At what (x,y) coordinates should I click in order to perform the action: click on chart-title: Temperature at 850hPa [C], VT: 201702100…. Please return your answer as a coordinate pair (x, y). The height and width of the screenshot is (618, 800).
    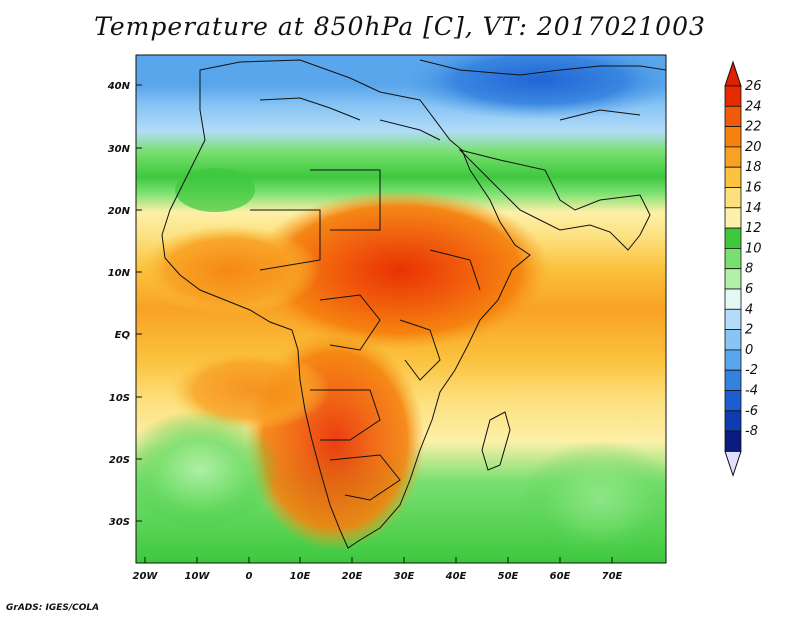
    Looking at the image, I should click on (400, 26).